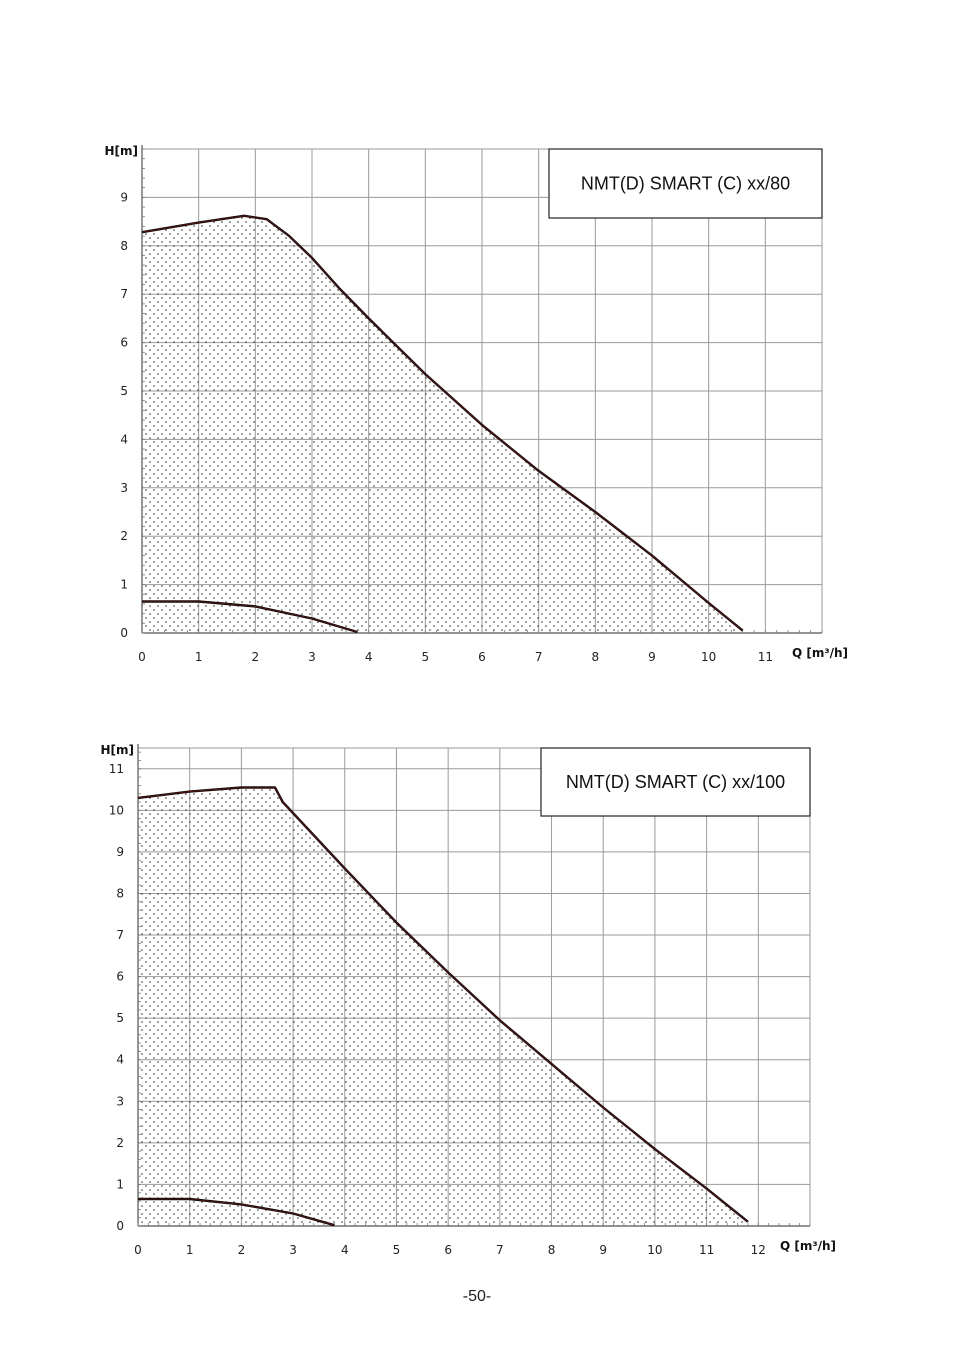 The width and height of the screenshot is (954, 1354). I want to click on page-number: -50-, so click(477, 1296).